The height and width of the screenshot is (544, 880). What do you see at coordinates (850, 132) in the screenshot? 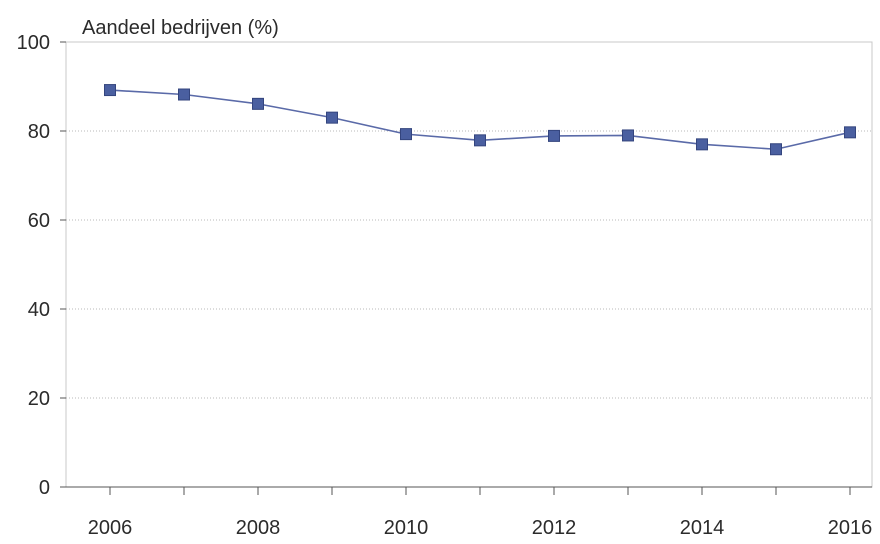
I see `data-point-2016` at bounding box center [850, 132].